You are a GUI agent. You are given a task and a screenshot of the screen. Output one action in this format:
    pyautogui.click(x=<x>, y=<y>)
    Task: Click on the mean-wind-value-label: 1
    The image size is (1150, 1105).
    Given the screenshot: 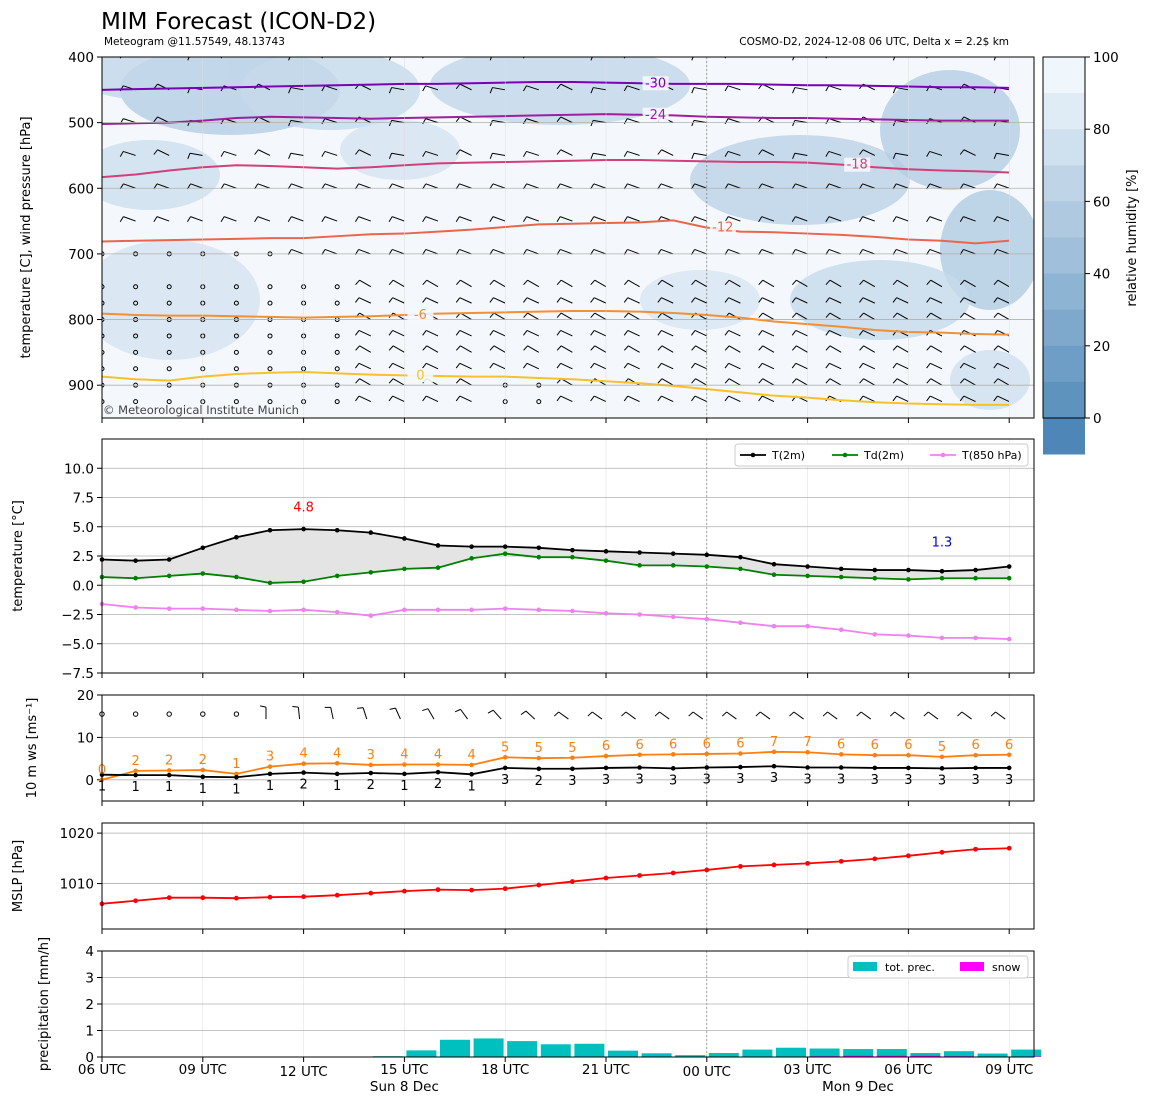 What is the action you would take?
    pyautogui.click(x=270, y=786)
    